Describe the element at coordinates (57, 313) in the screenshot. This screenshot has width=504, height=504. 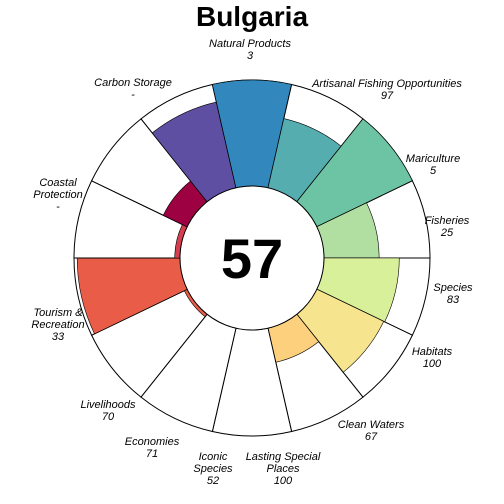
I see `petal-name: Tourism &` at that location.